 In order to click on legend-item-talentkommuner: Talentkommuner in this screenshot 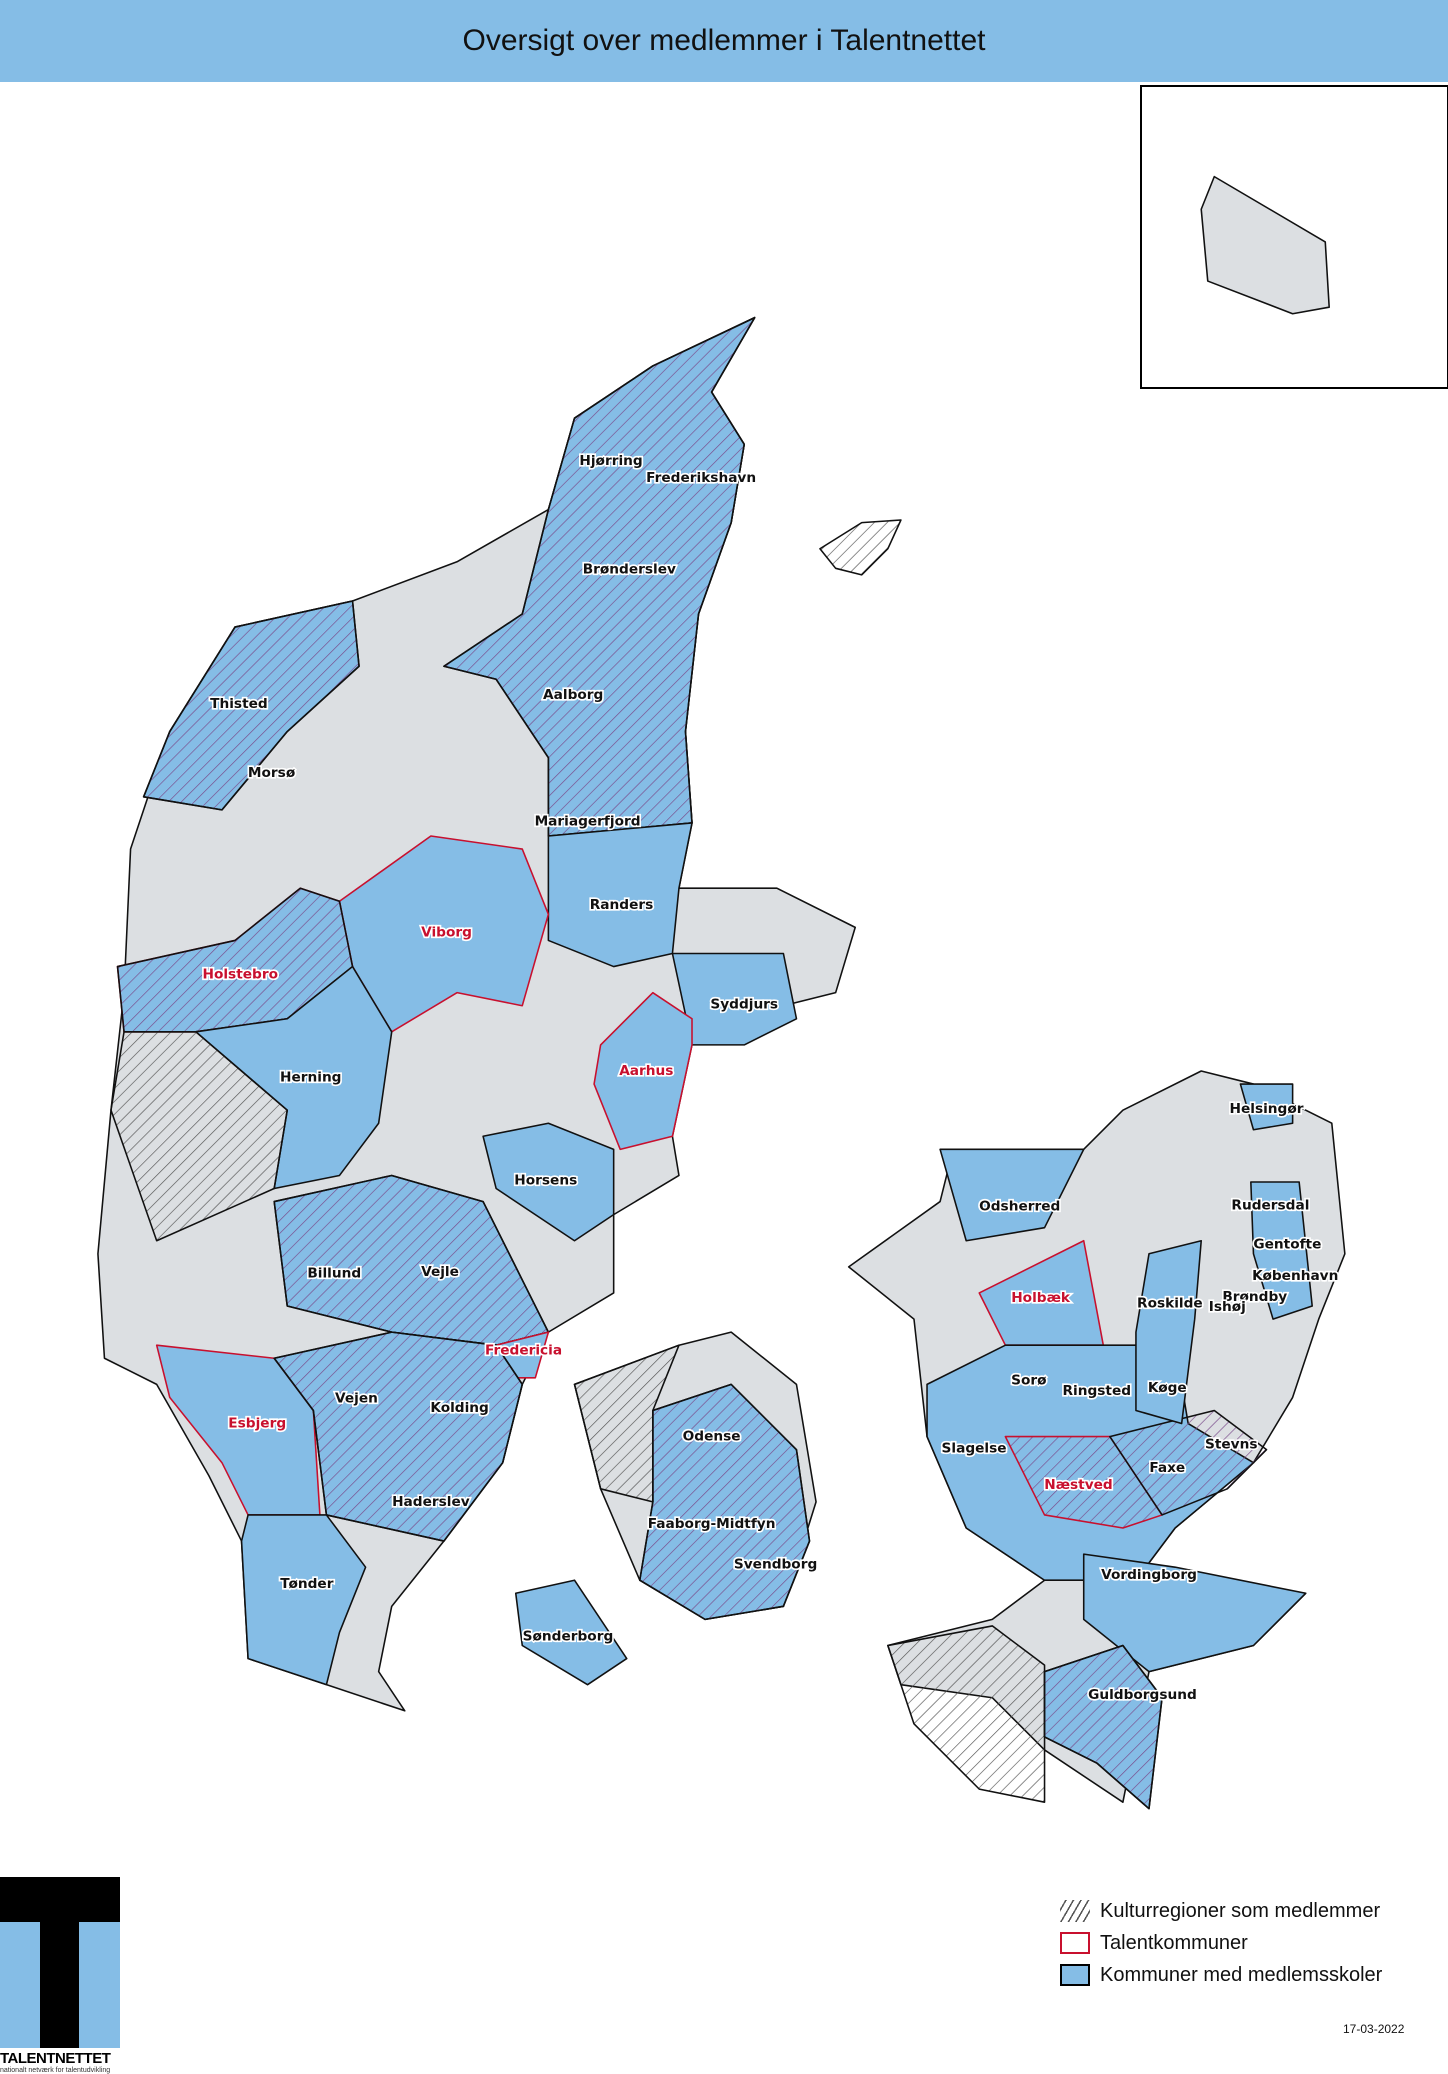, I will do `click(1221, 1943)`.